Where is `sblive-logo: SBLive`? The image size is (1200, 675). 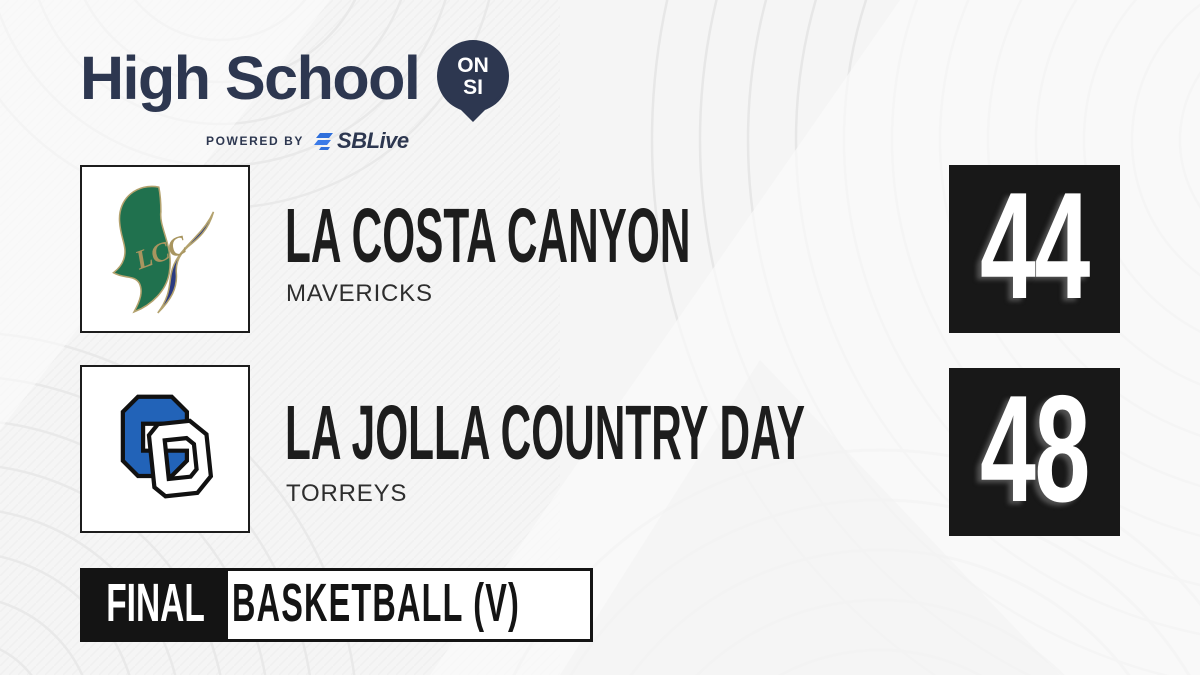 sblive-logo: SBLive is located at coordinates (361, 141).